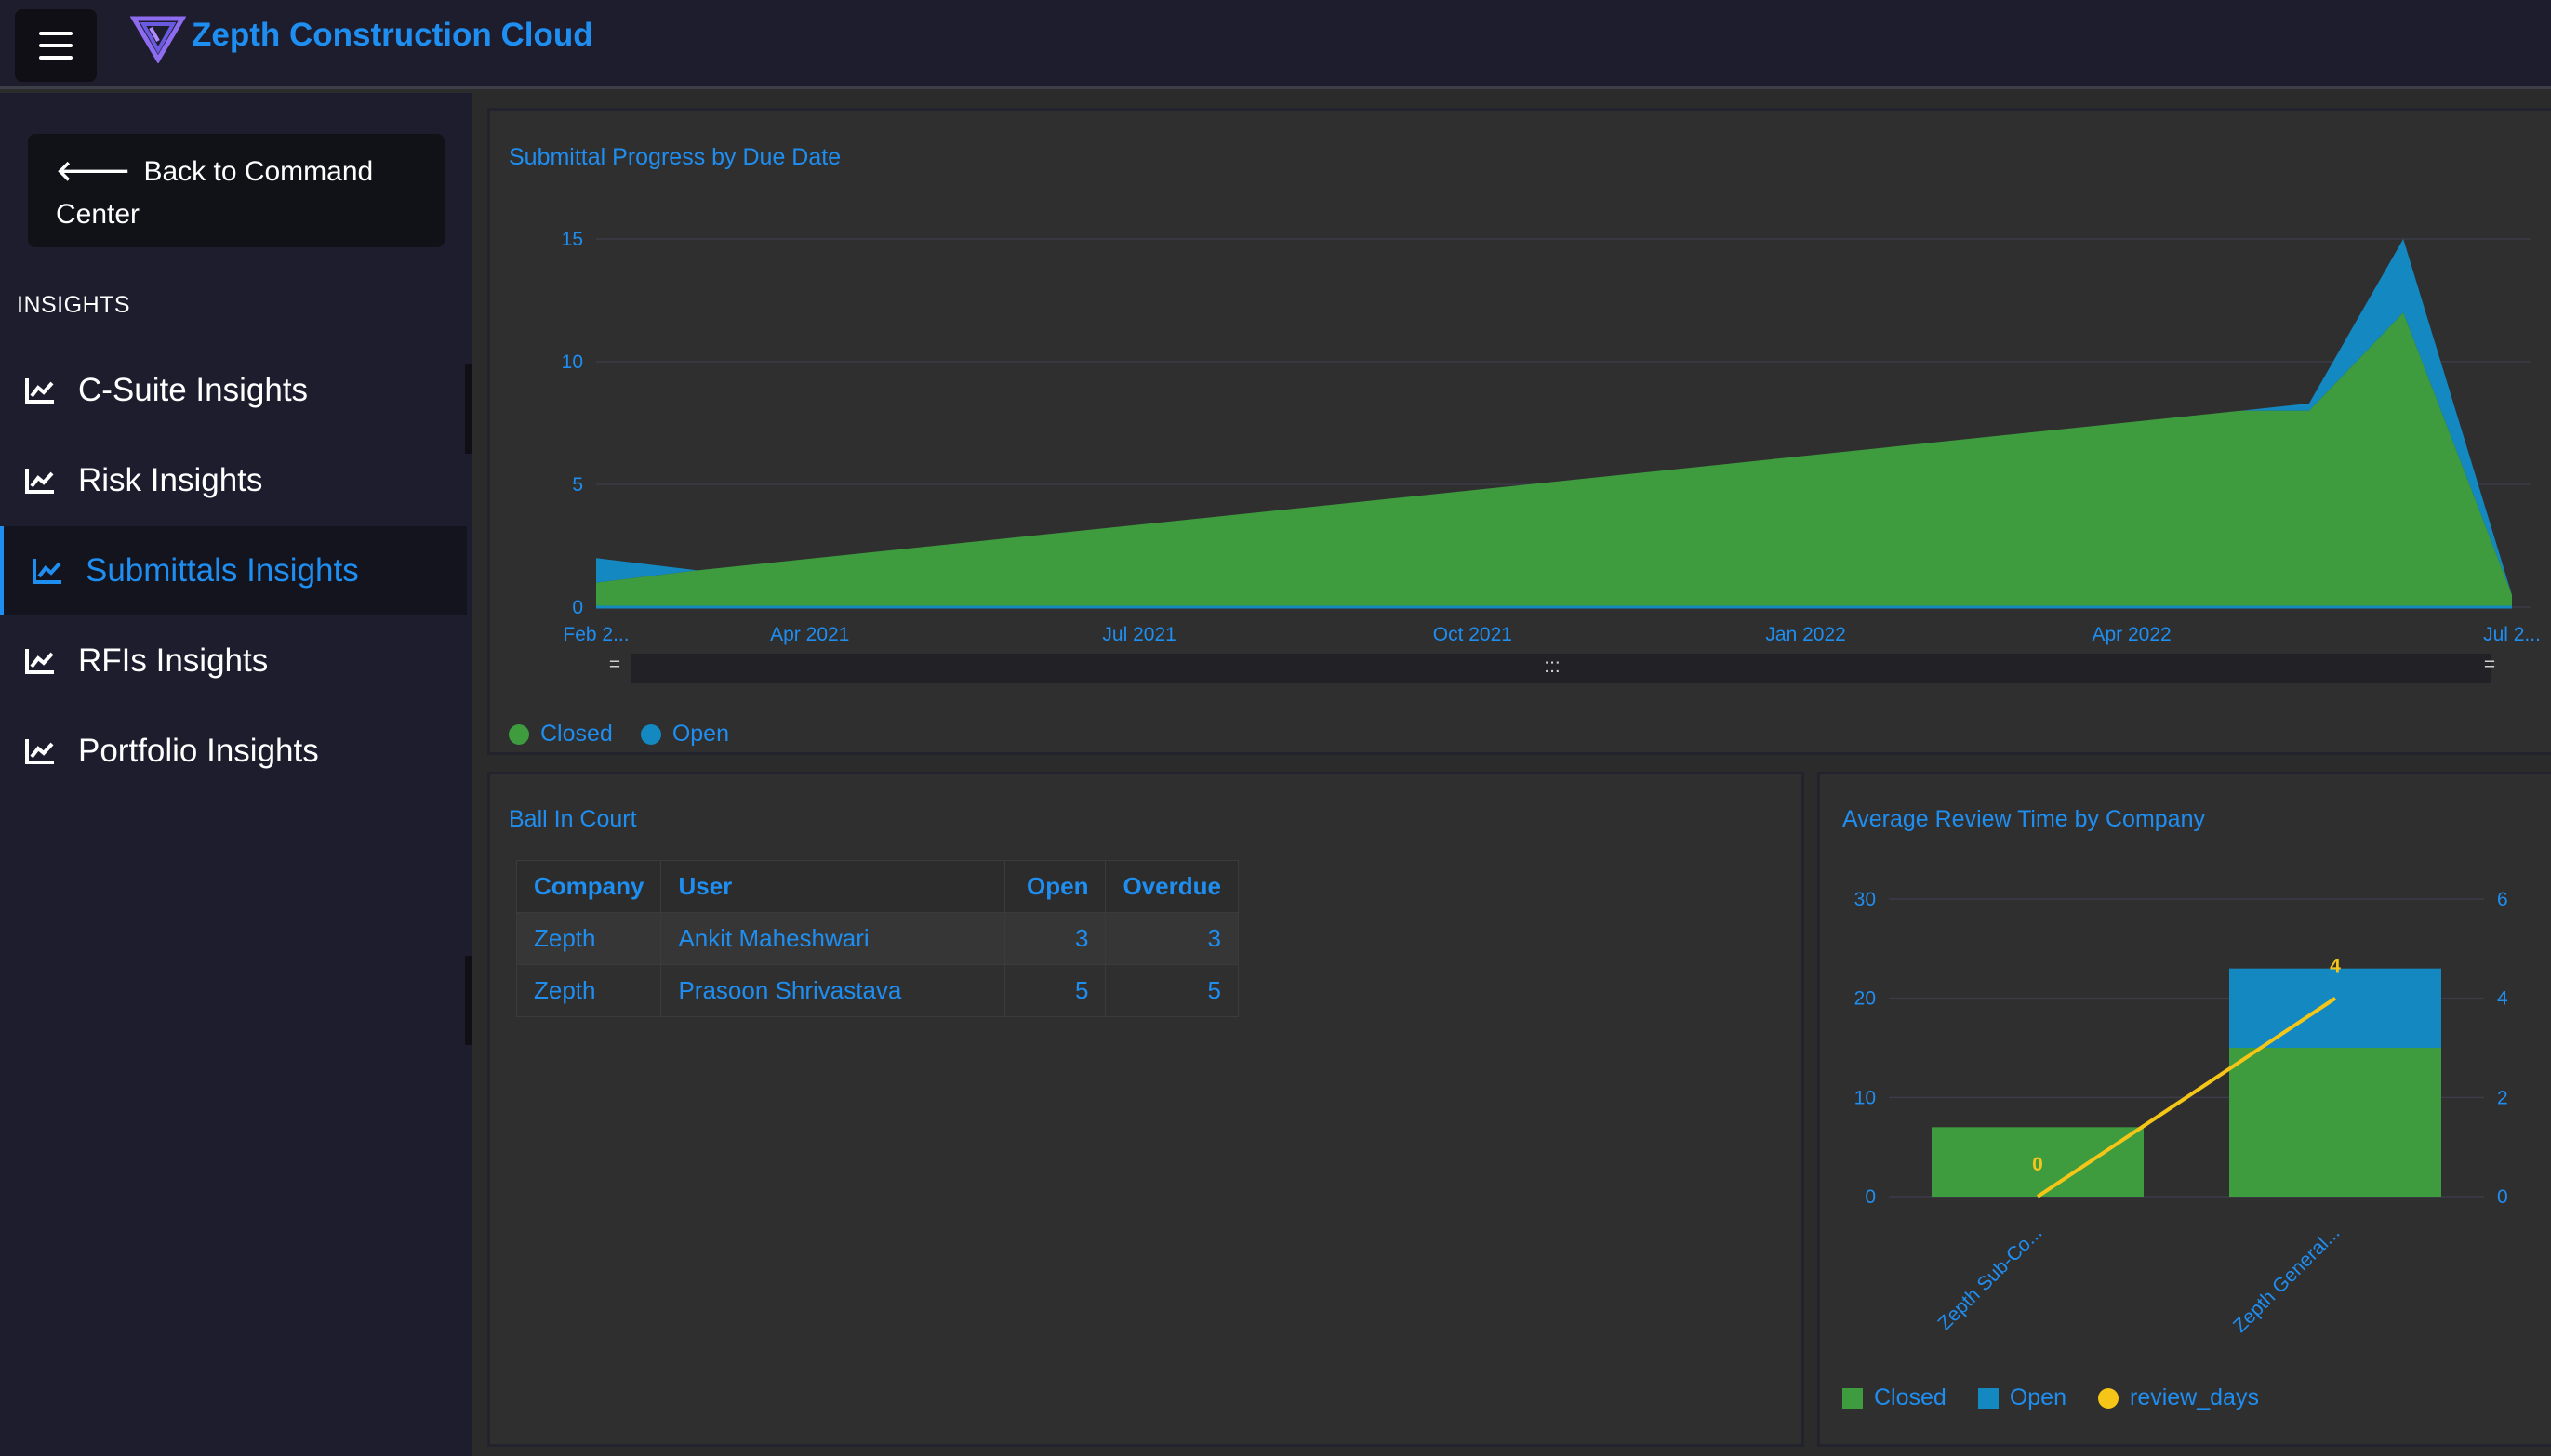 The image size is (2551, 1456). Describe the element at coordinates (577, 485) in the screenshot. I see `y-tick-label: 5` at that location.